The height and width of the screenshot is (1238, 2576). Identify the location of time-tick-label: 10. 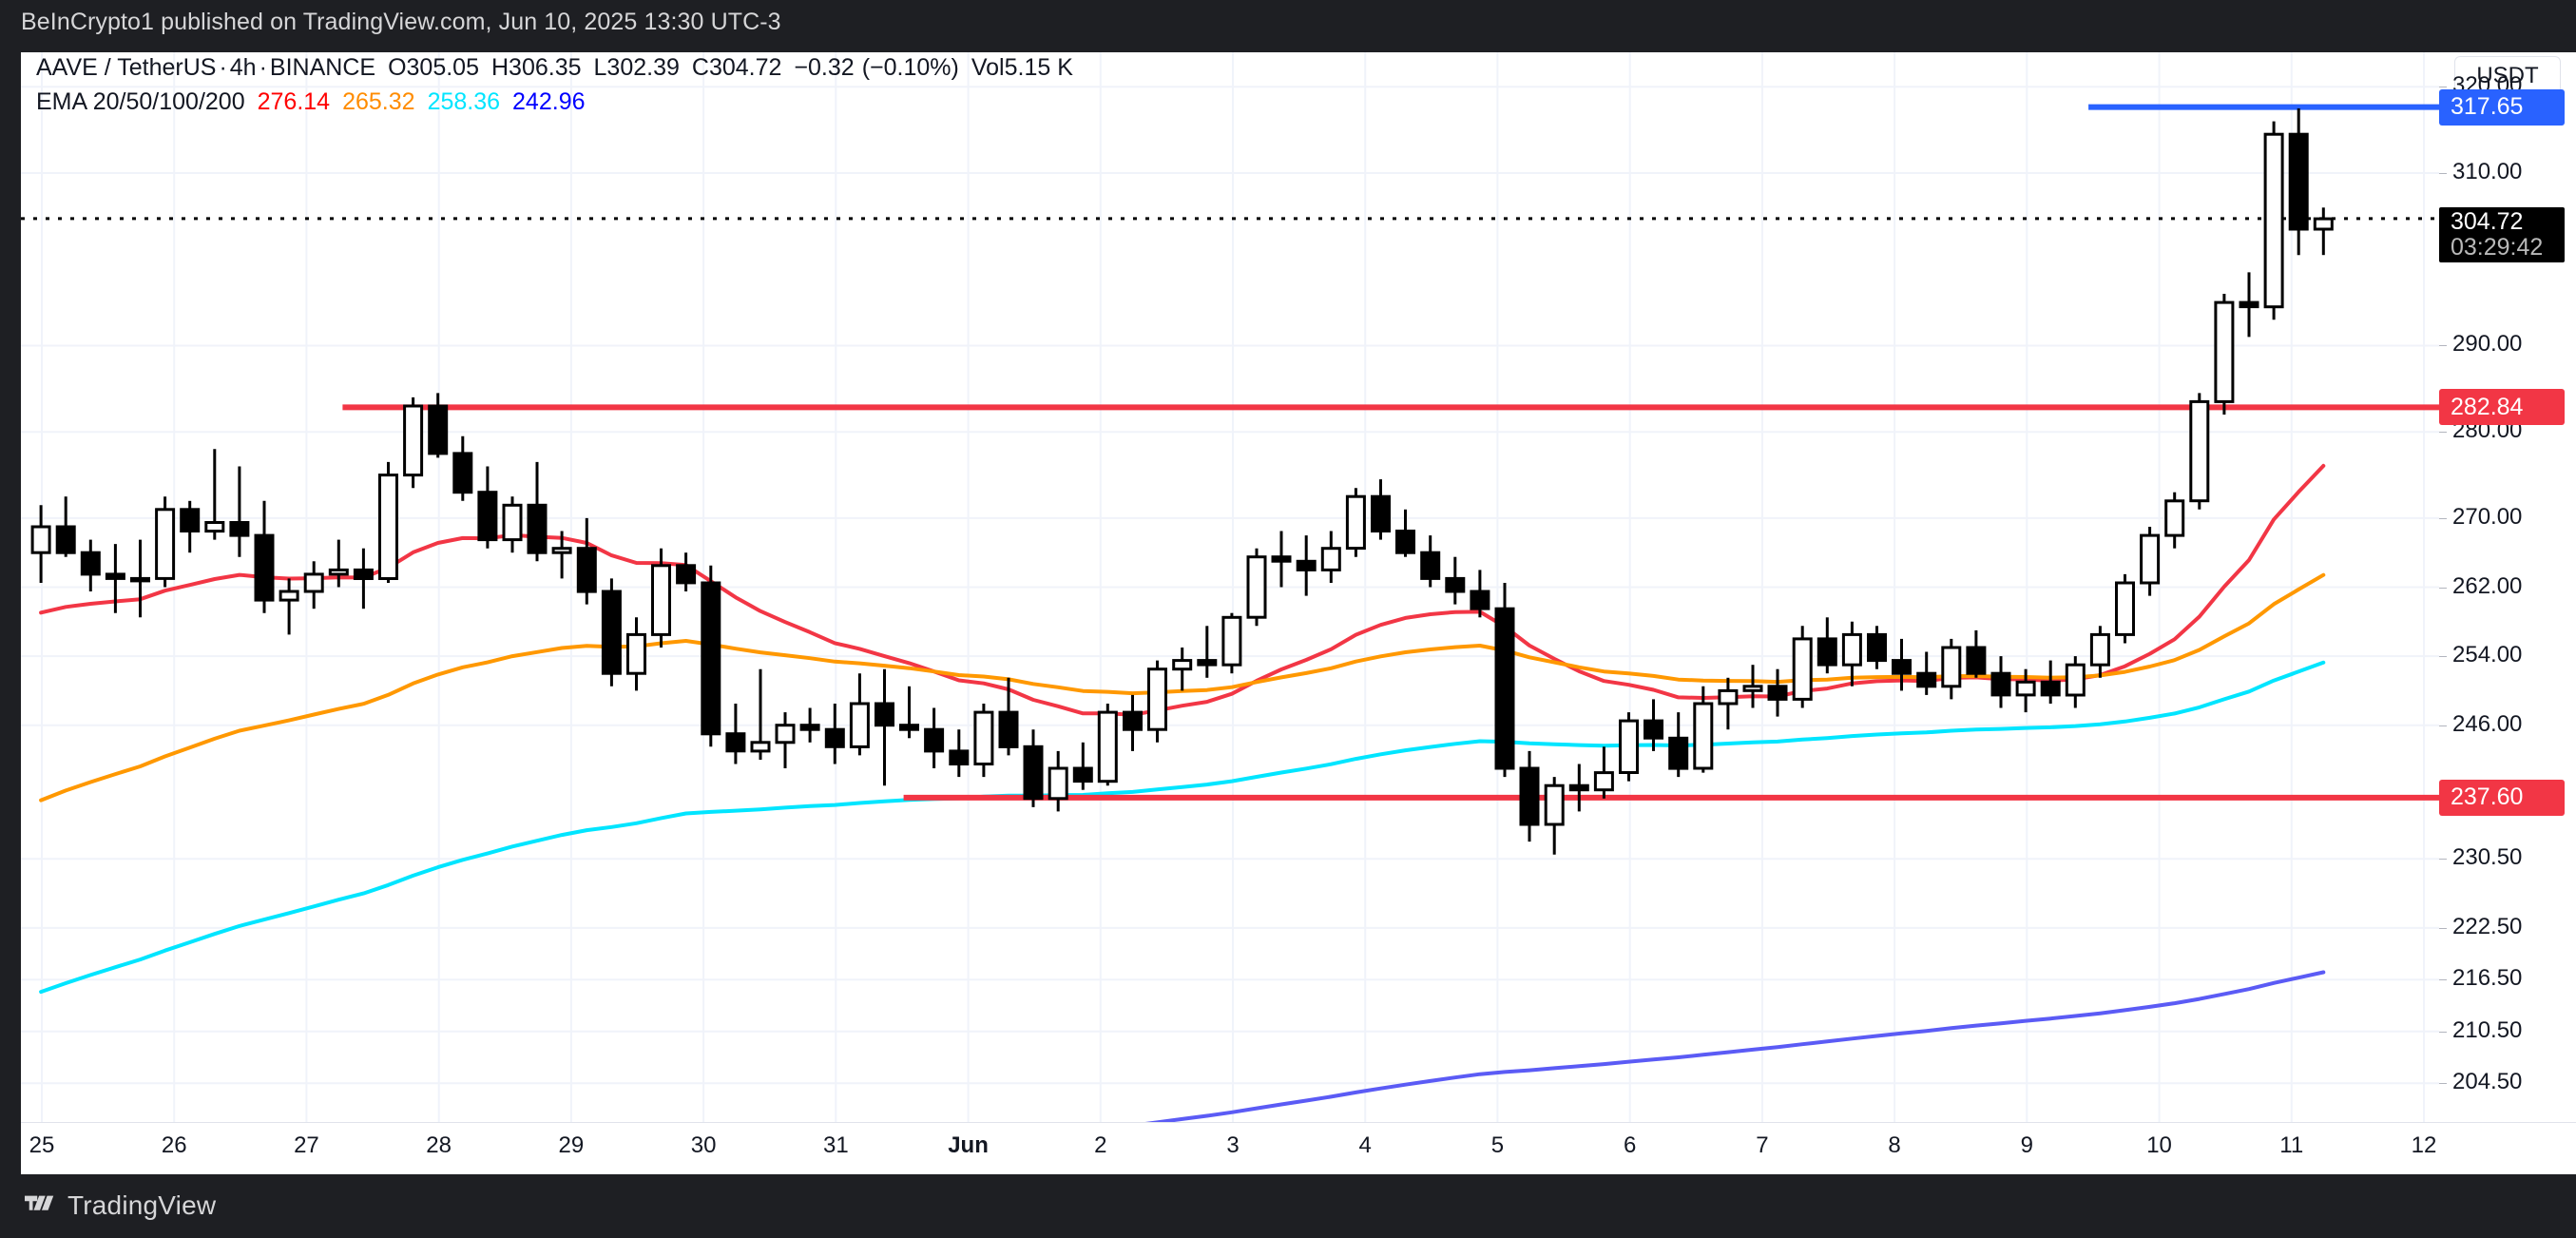
(2159, 1145).